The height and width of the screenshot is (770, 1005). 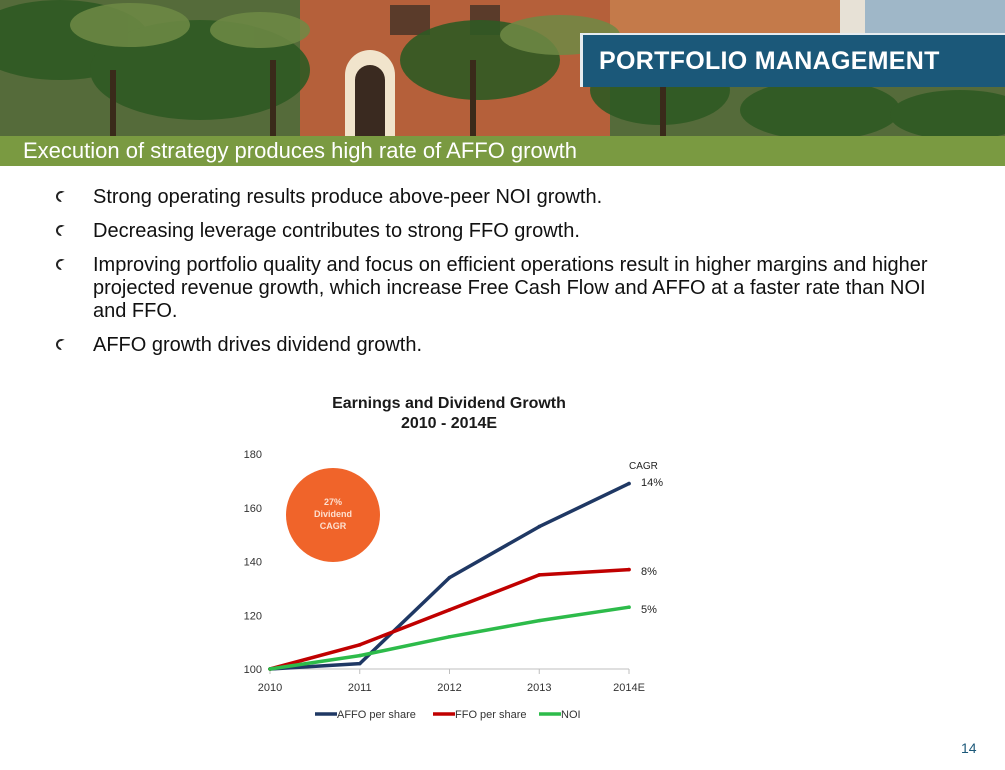 What do you see at coordinates (253, 670) in the screenshot?
I see `y-tick-label: 100` at bounding box center [253, 670].